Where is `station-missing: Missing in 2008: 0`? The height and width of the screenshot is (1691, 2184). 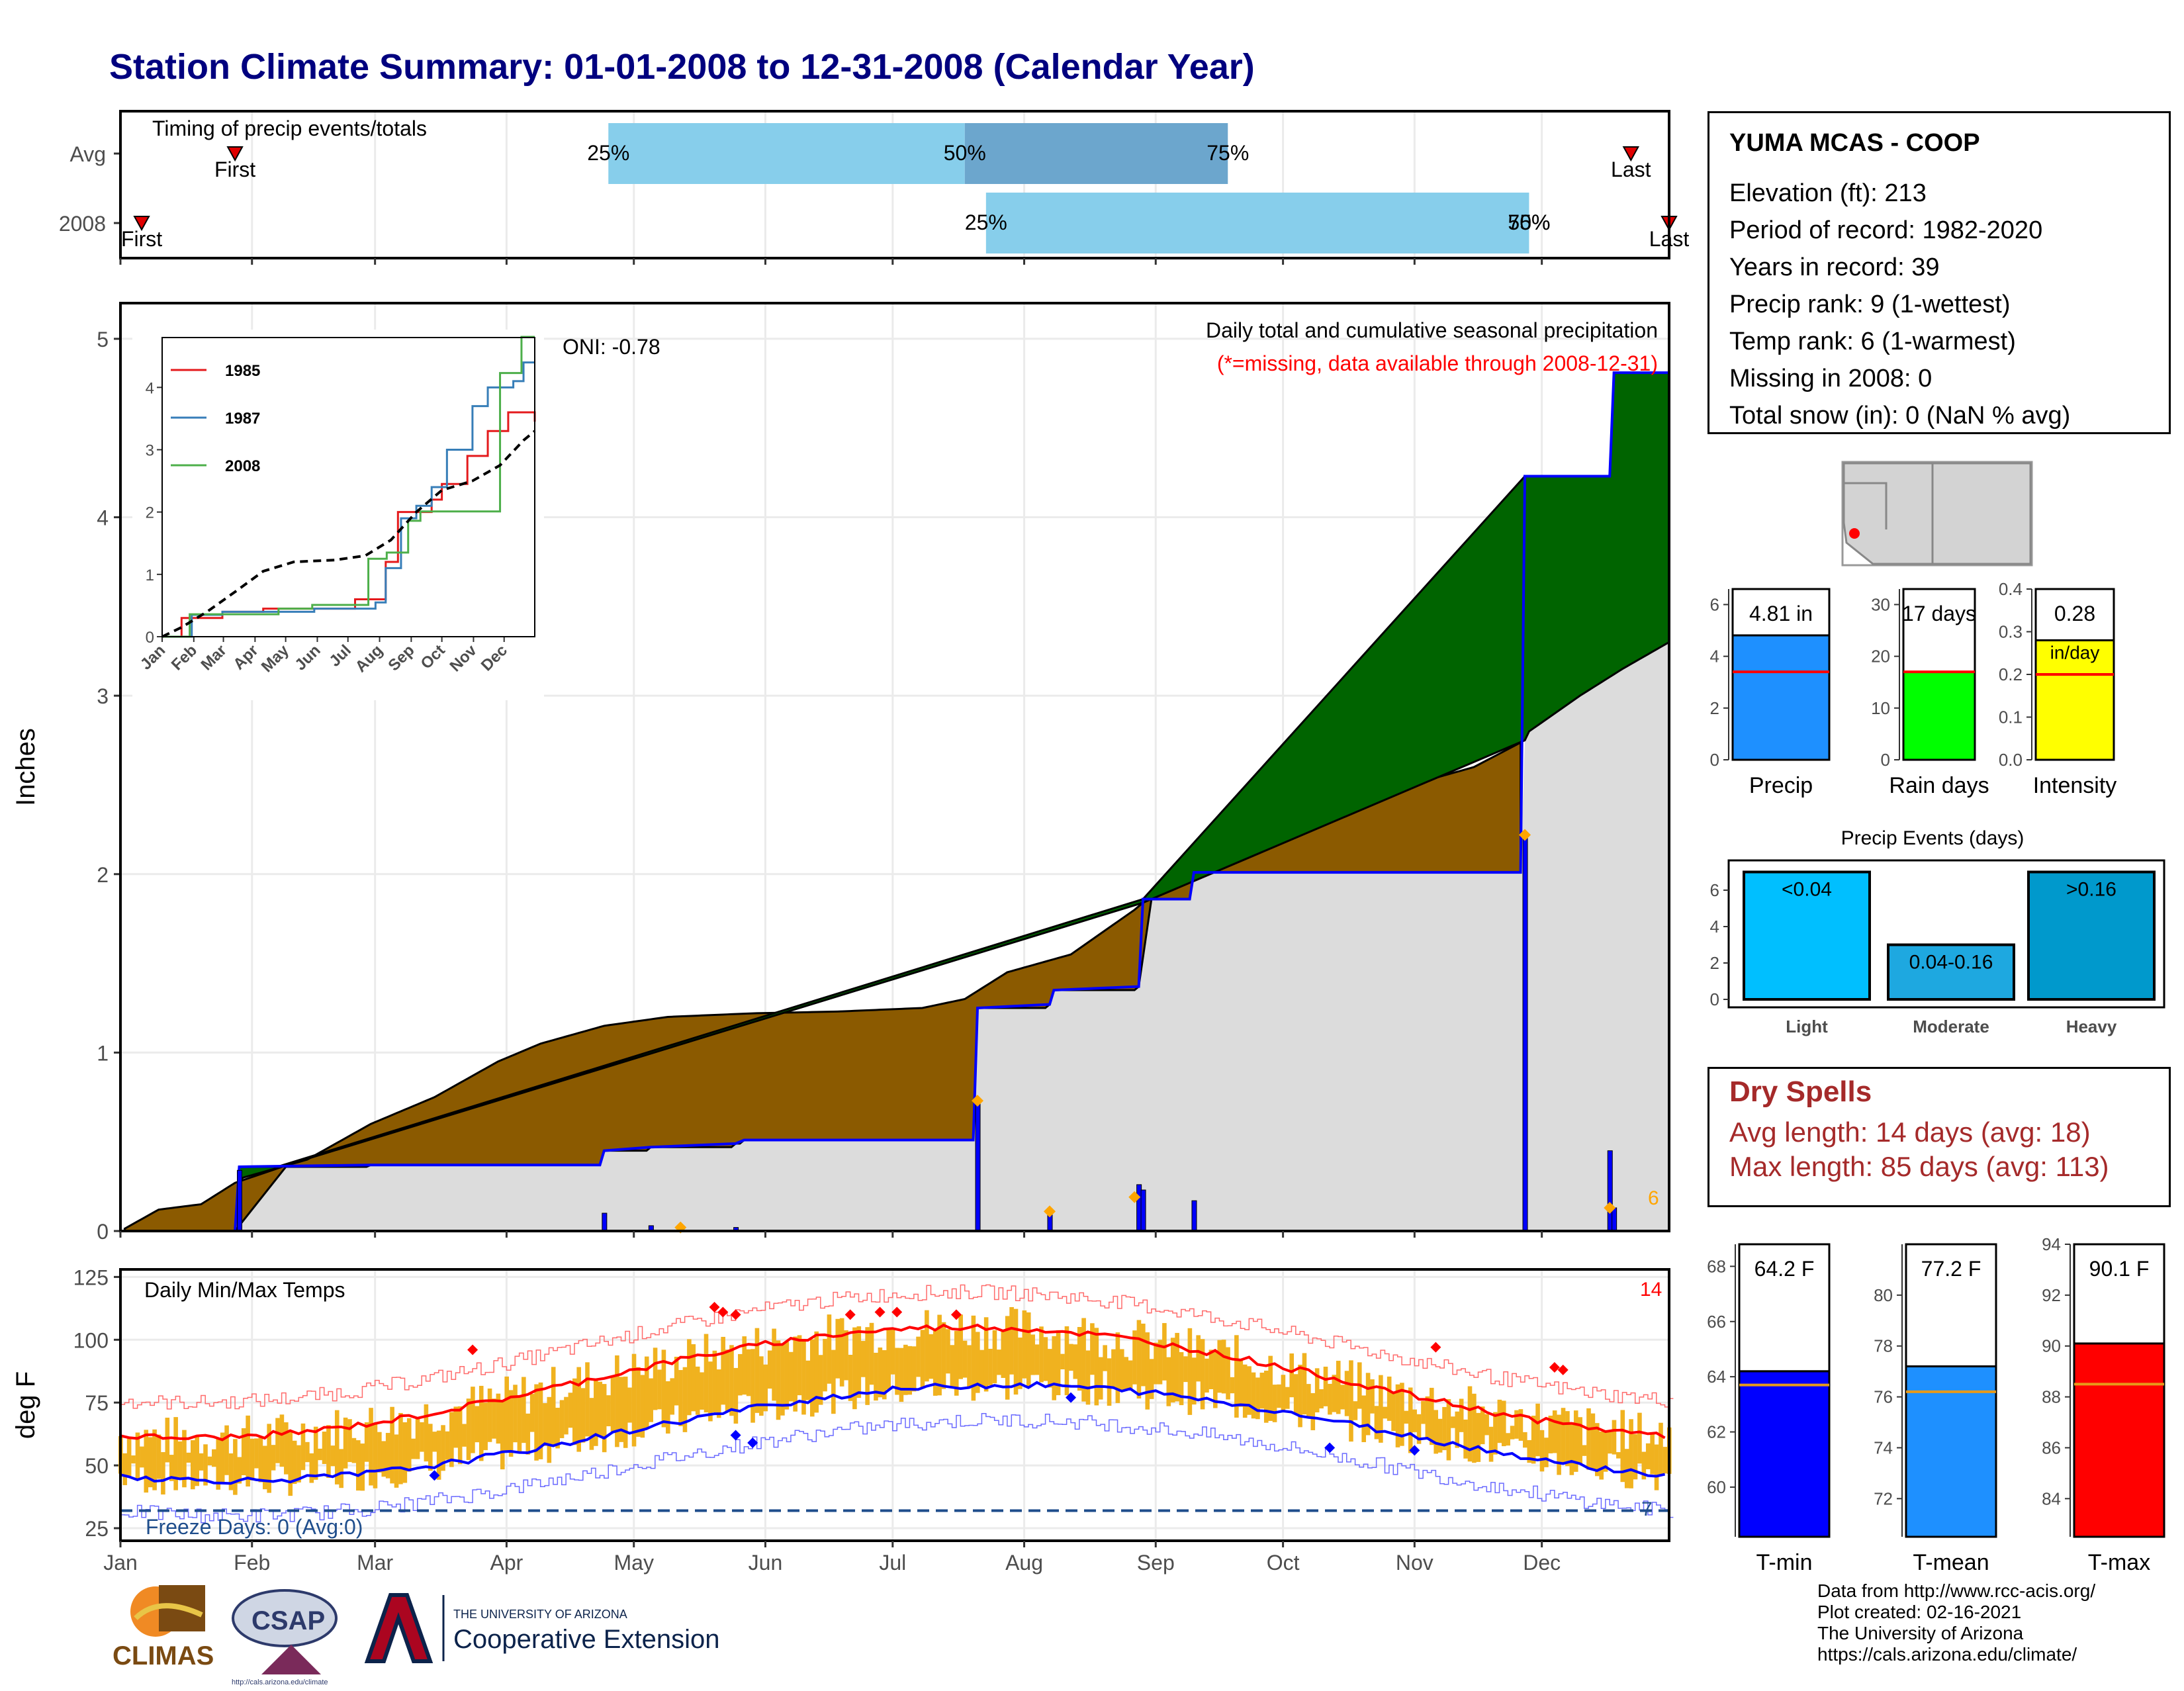 station-missing: Missing in 2008: 0 is located at coordinates (1831, 378).